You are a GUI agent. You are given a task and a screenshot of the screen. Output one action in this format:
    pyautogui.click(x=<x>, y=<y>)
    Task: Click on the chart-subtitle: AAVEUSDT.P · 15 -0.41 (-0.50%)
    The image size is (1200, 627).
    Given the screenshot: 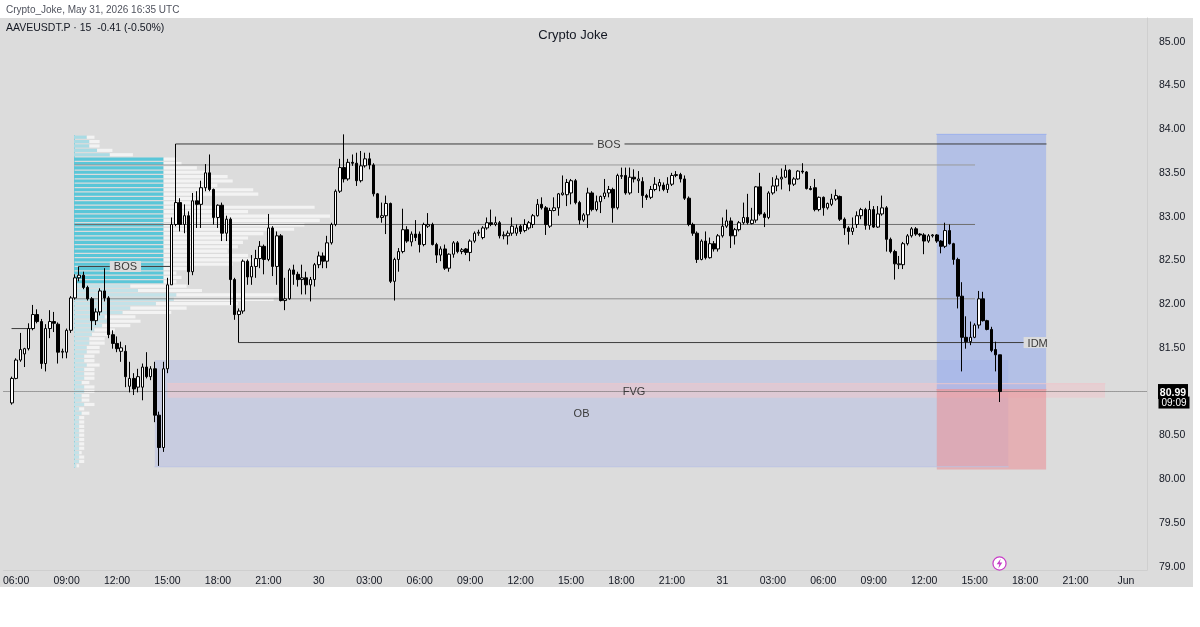 What is the action you would take?
    pyautogui.click(x=85, y=26)
    